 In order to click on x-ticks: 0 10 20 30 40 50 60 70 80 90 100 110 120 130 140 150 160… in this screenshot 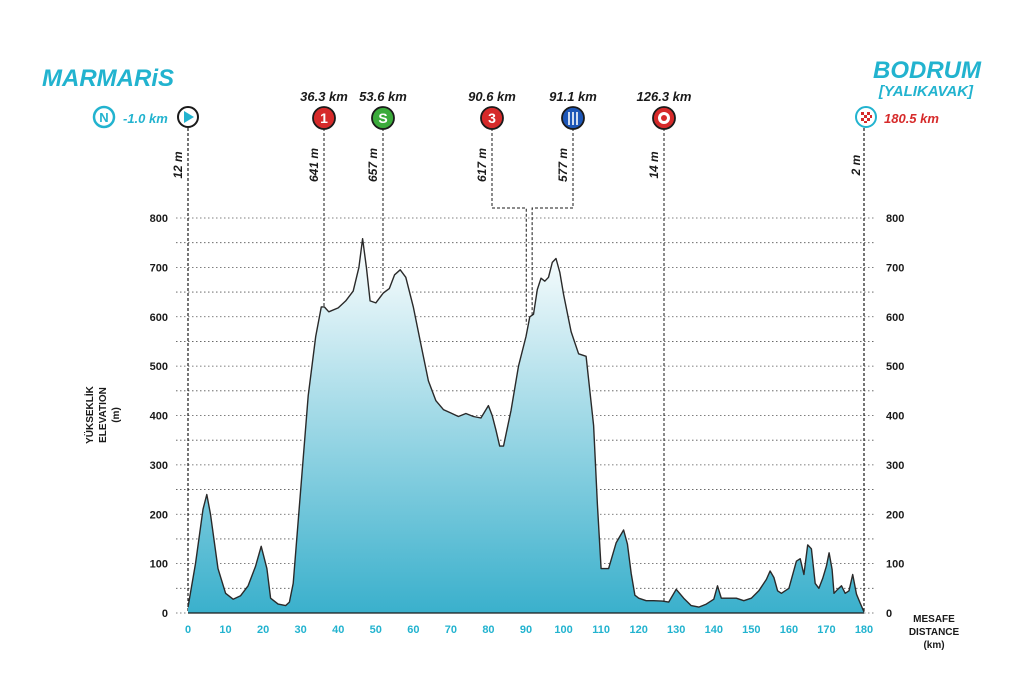, I will do `click(529, 630)`.